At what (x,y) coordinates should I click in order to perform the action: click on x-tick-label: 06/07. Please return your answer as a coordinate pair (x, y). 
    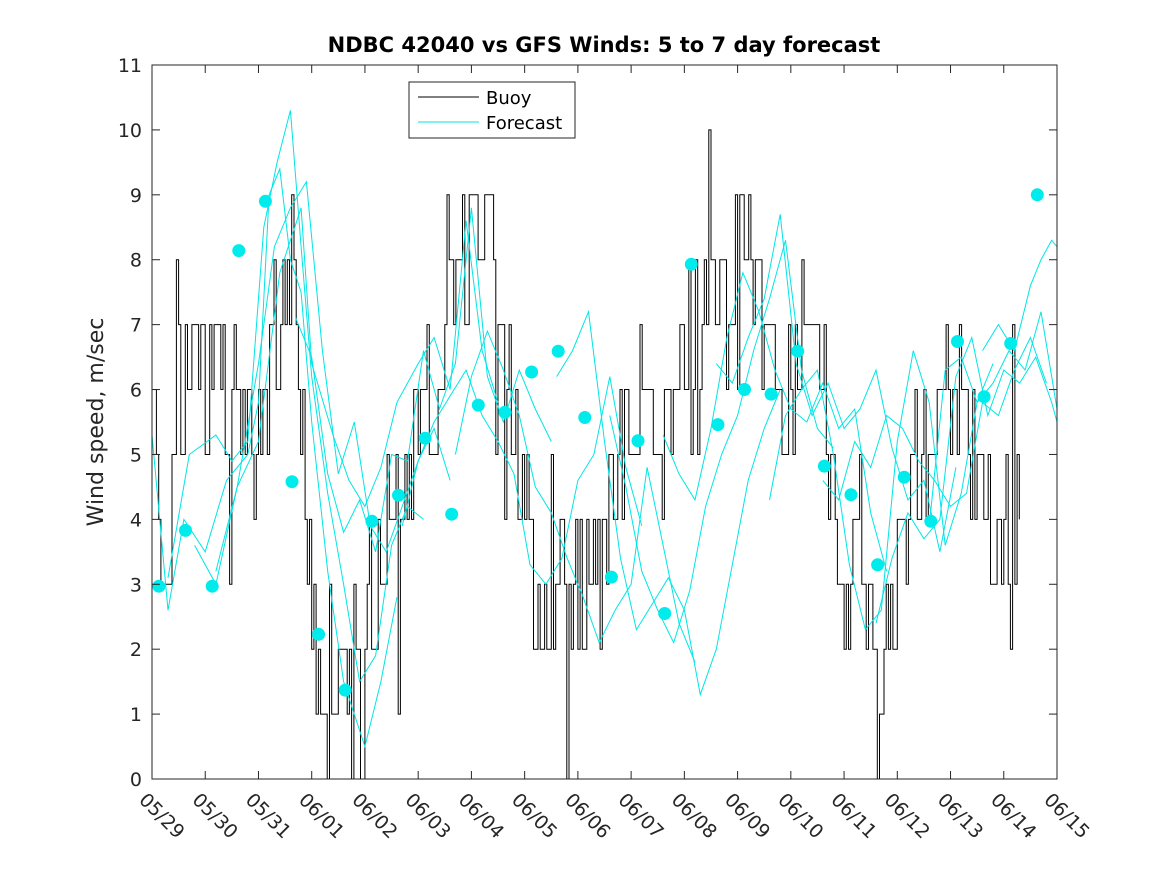
    Looking at the image, I should click on (641, 816).